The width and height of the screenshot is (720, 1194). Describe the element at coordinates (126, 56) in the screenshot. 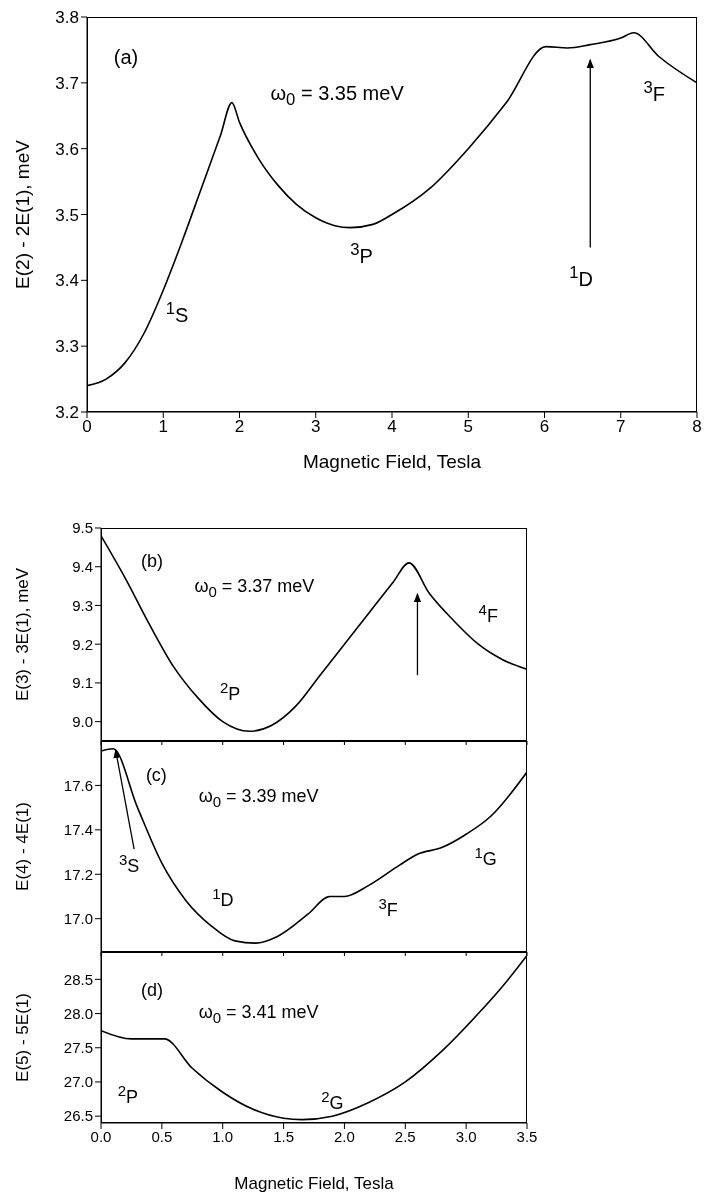

I see `annotation: (a)` at that location.